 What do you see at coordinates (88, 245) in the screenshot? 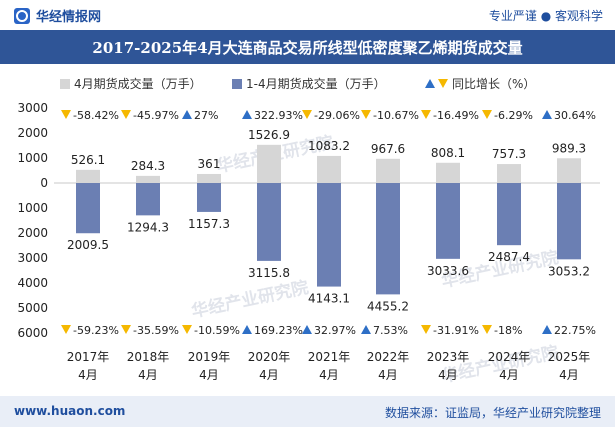
I see `data-label-cumulative: 2009.5` at bounding box center [88, 245].